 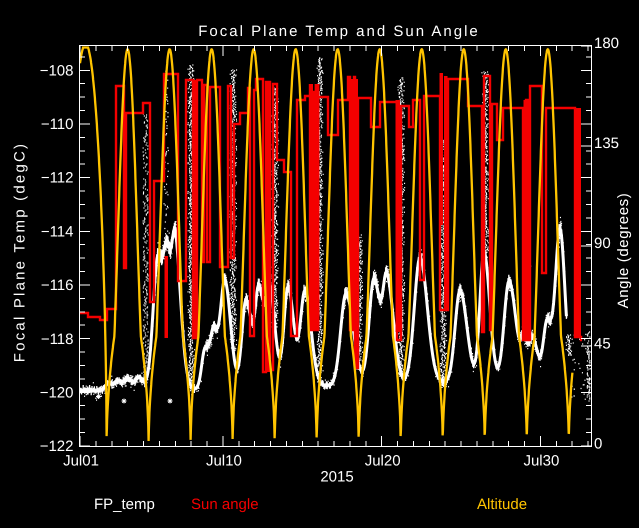 What do you see at coordinates (81, 460) in the screenshot?
I see `svg-text: Jul01` at bounding box center [81, 460].